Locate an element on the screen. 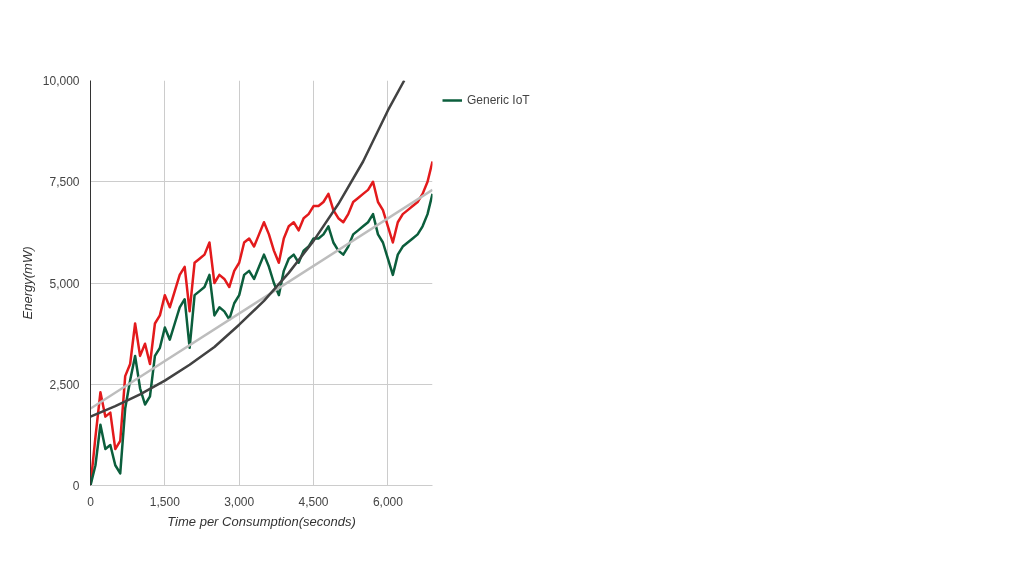 The width and height of the screenshot is (1026, 563). x-tick-label: 3,000 is located at coordinates (239, 501).